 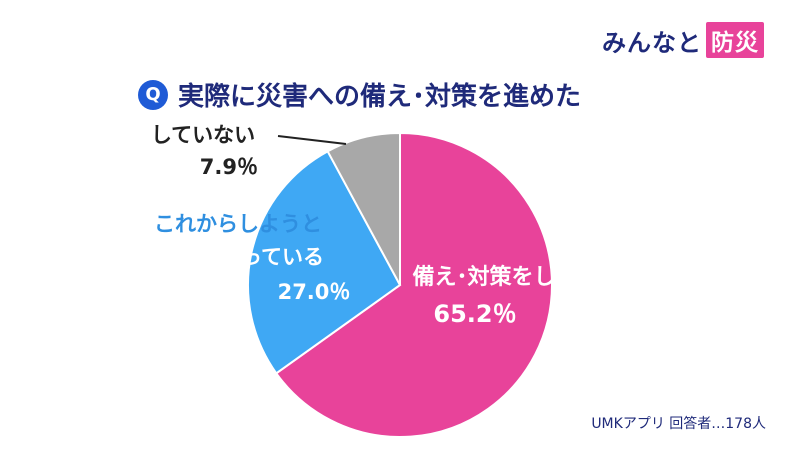 I want to click on source-note: UMKアプリ 回答者…178人, so click(x=678, y=424).